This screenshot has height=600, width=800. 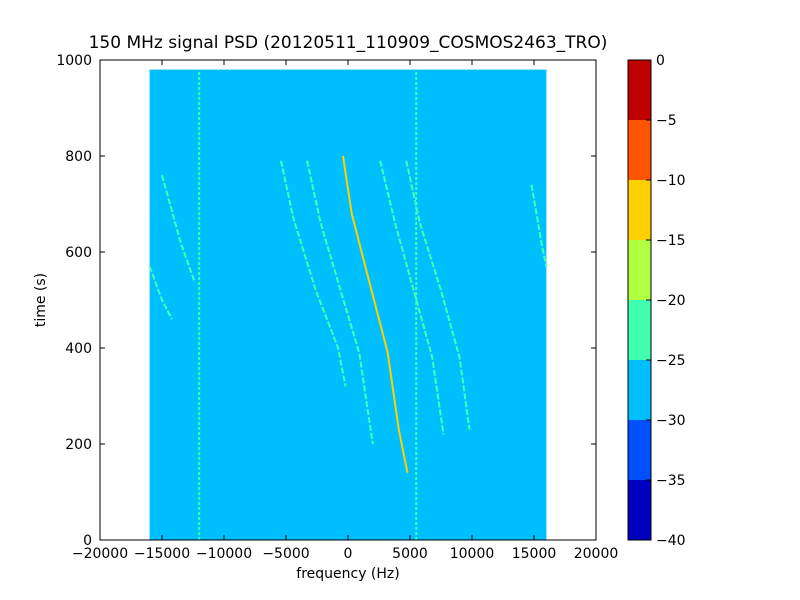 What do you see at coordinates (596, 554) in the screenshot?
I see `x-tick-label: 20000` at bounding box center [596, 554].